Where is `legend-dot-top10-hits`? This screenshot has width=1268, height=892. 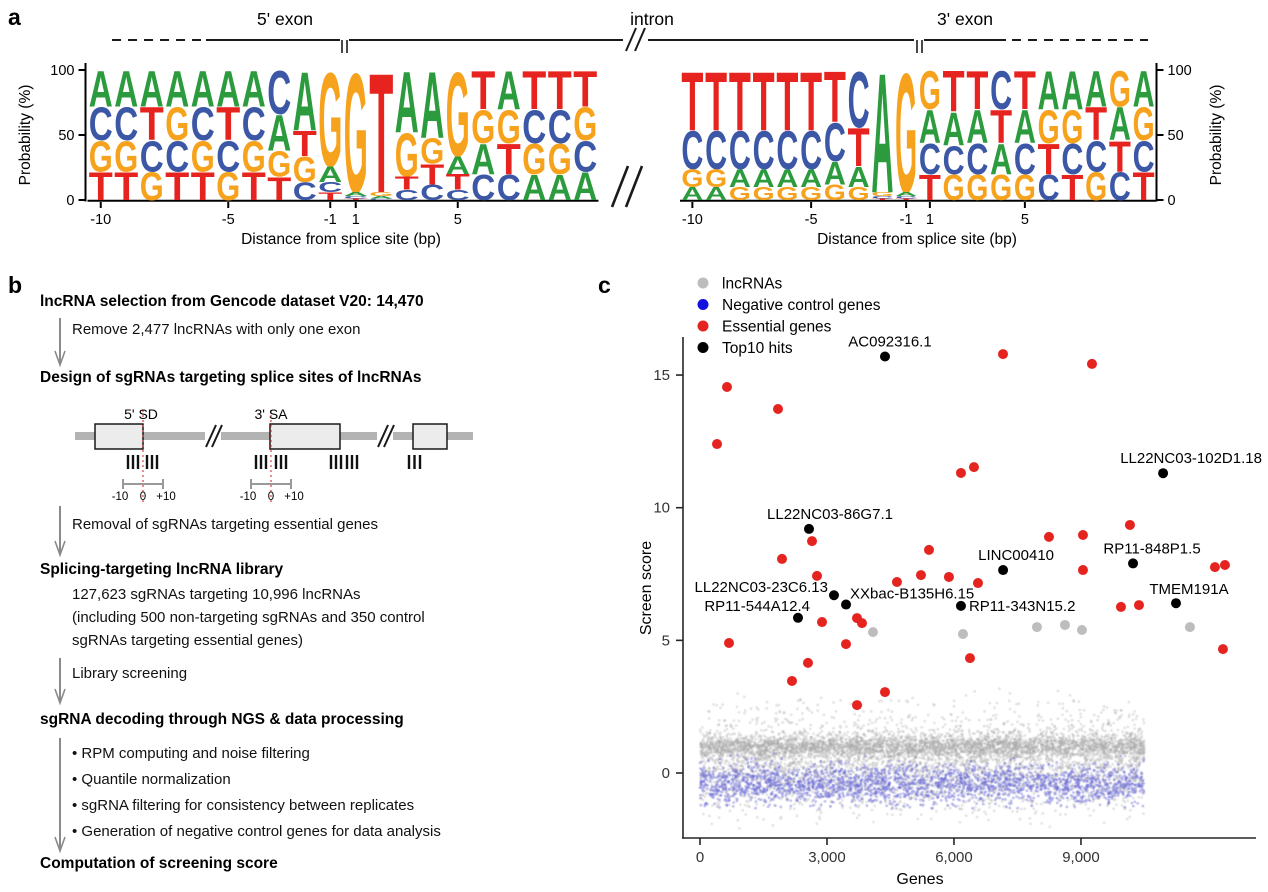 legend-dot-top10-hits is located at coordinates (703, 347).